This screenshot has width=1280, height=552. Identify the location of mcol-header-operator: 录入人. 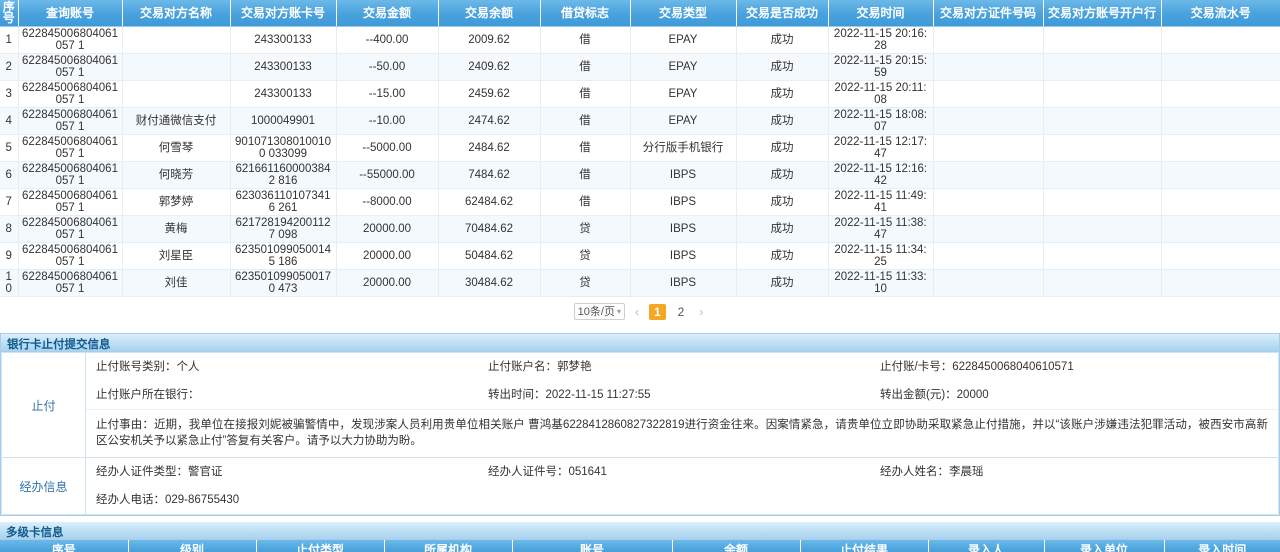
(986, 546).